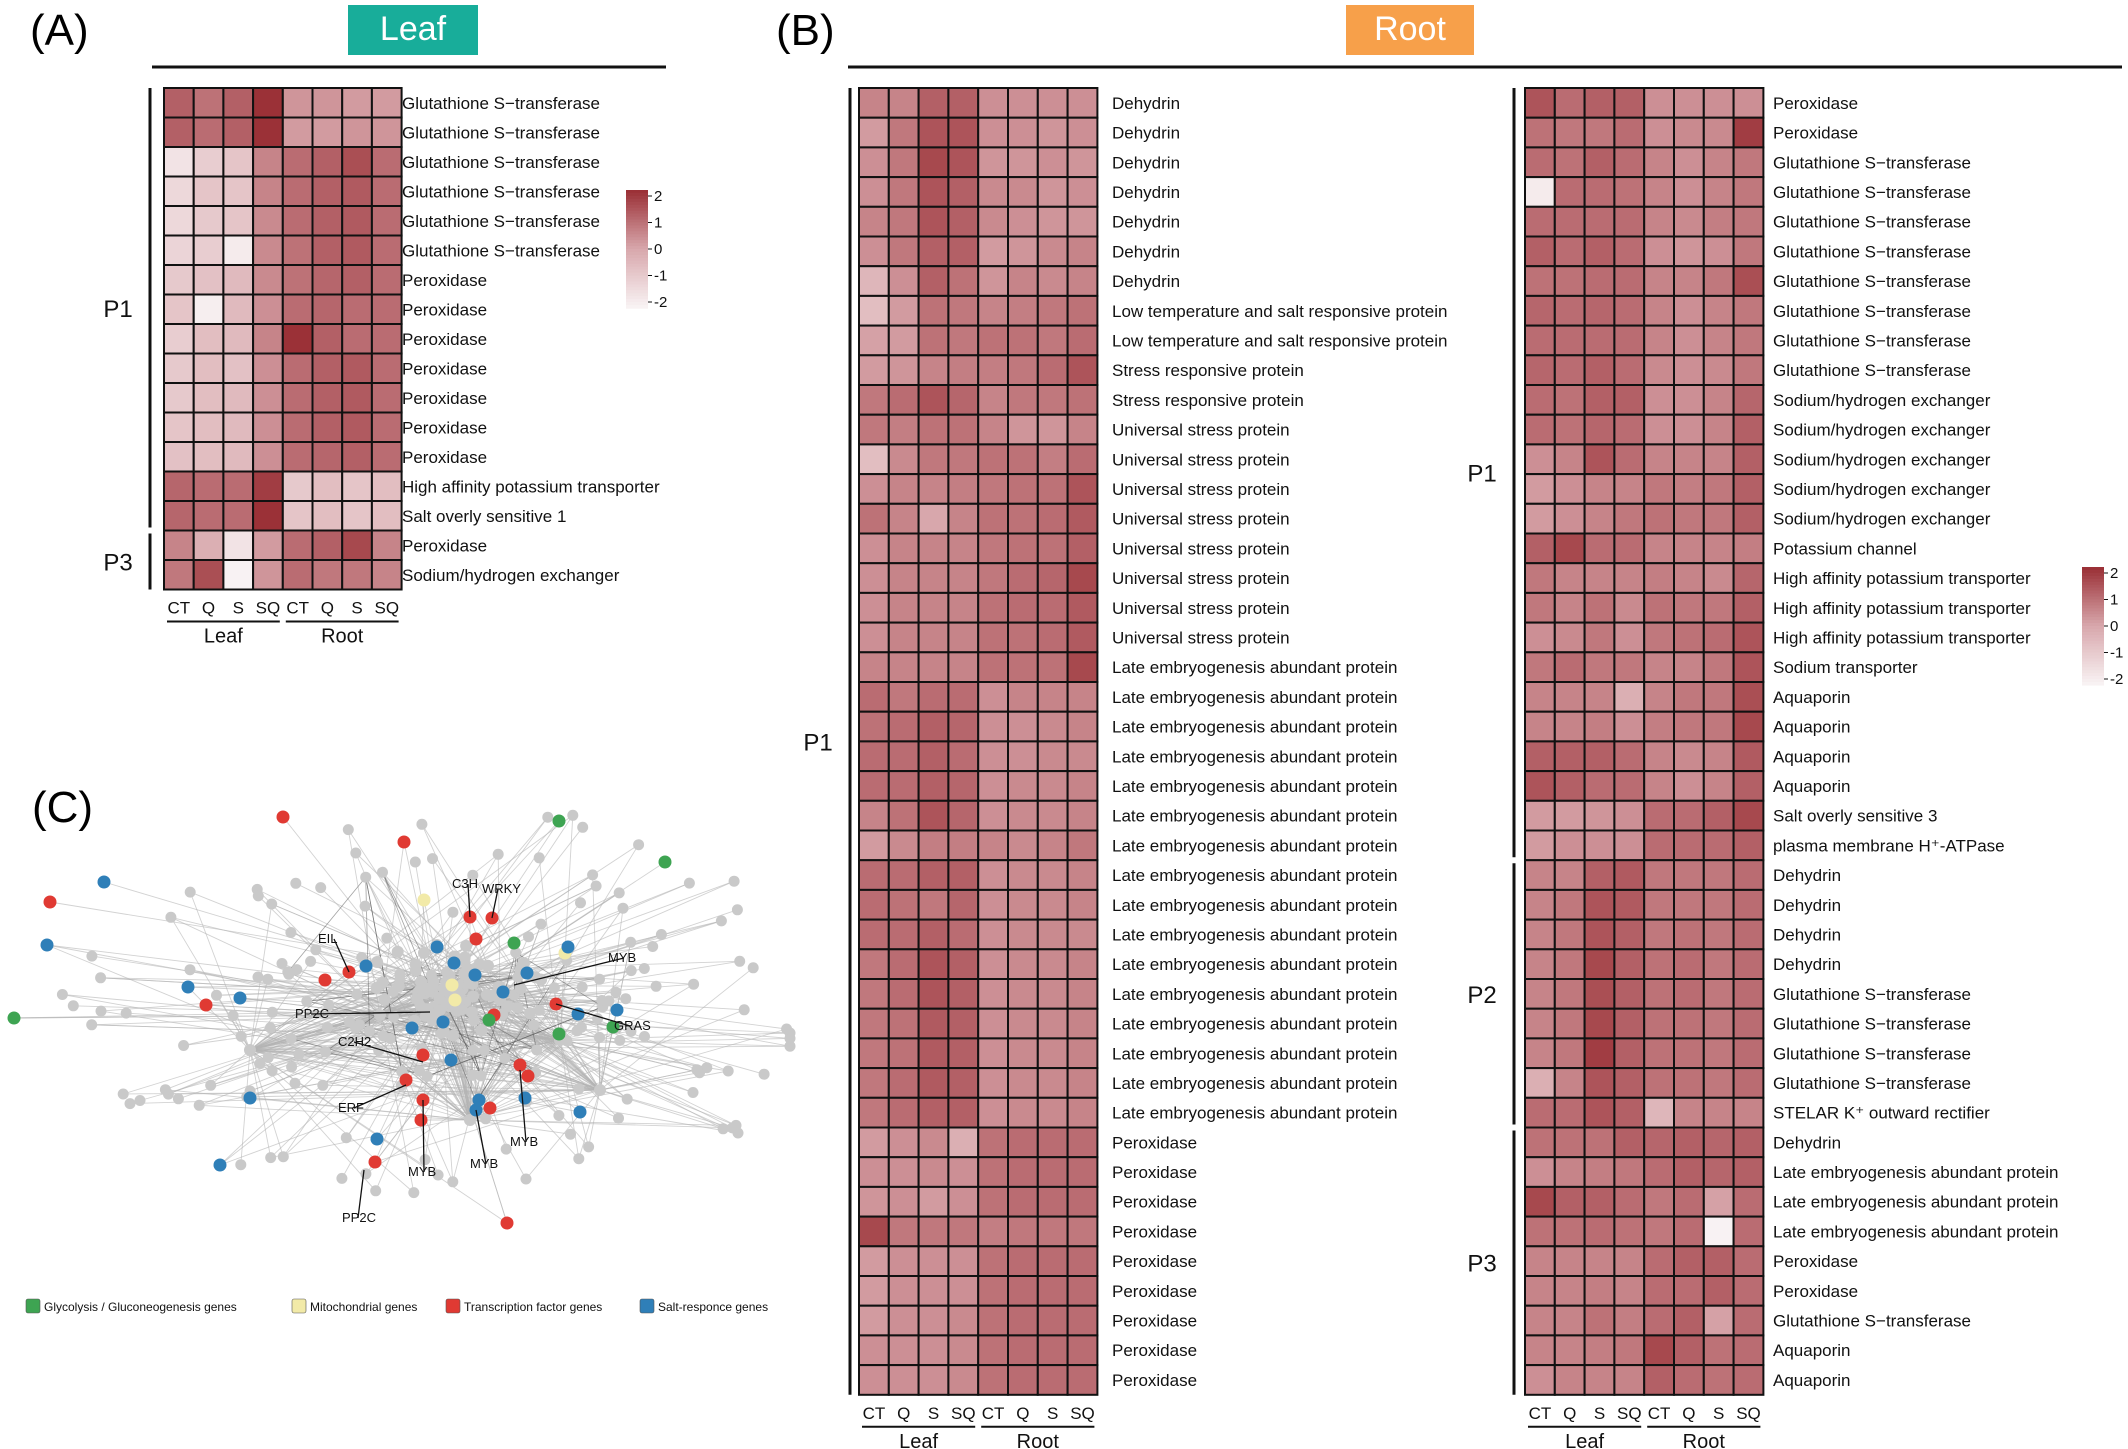  What do you see at coordinates (1915, 1172) in the screenshot?
I see `row-label: Late embryogenesis abundant protein` at bounding box center [1915, 1172].